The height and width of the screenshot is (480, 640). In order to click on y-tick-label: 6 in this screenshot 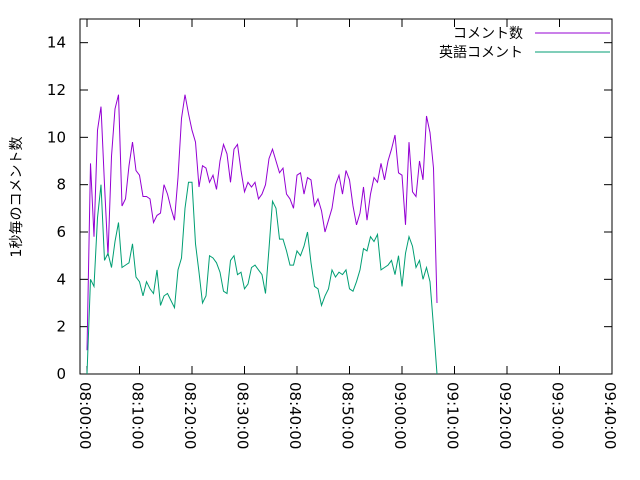, I will do `click(61, 232)`.